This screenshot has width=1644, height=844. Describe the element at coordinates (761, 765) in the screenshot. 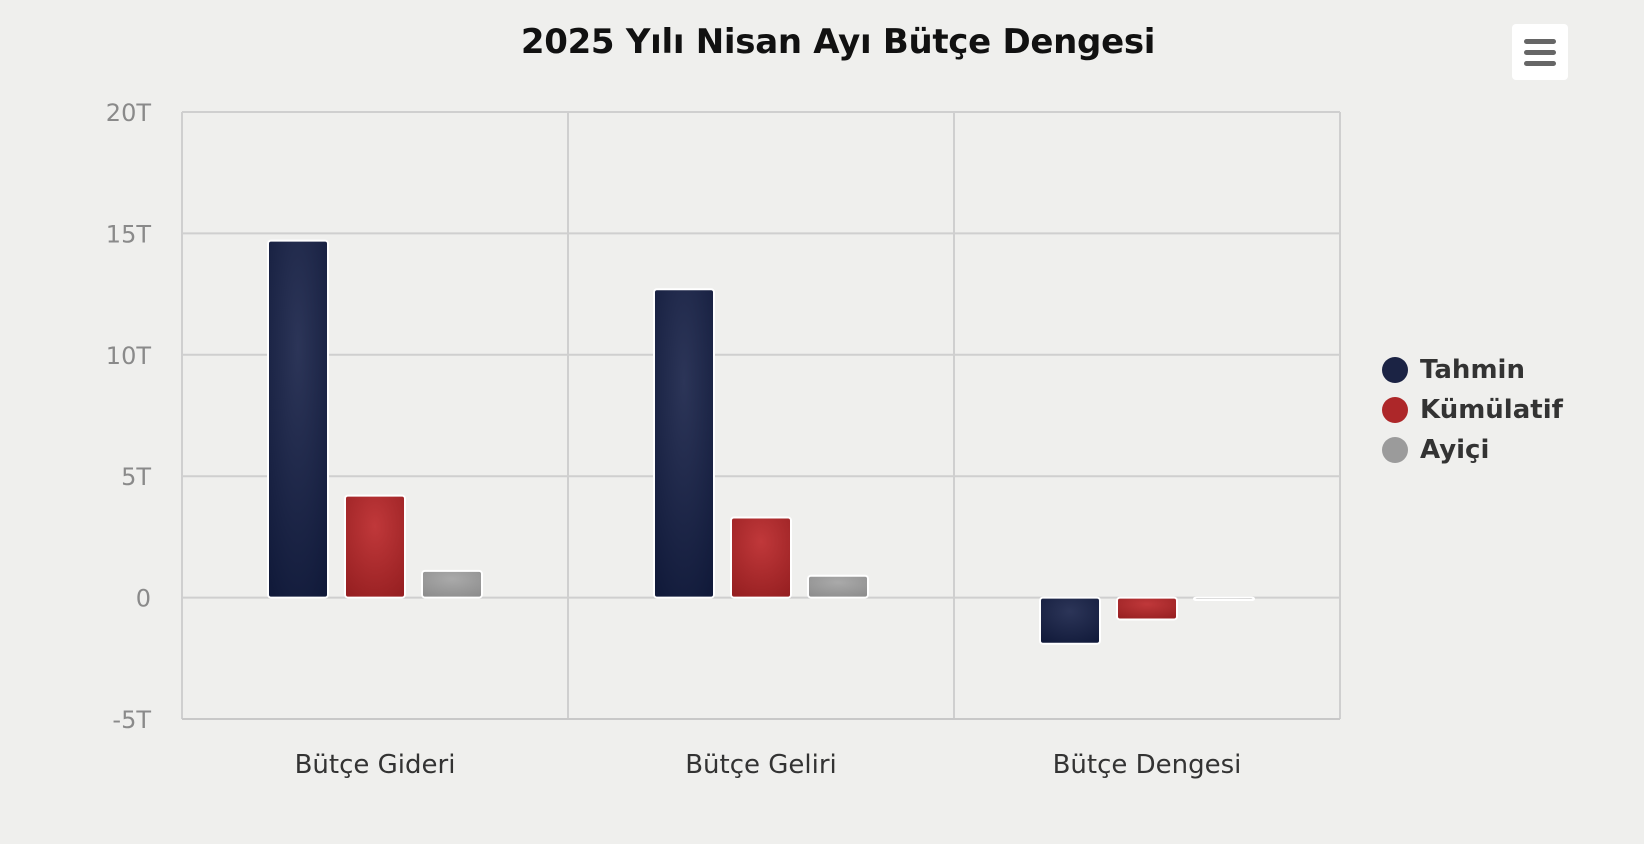

I see `x-tick-label: Bütçe Geliri` at that location.